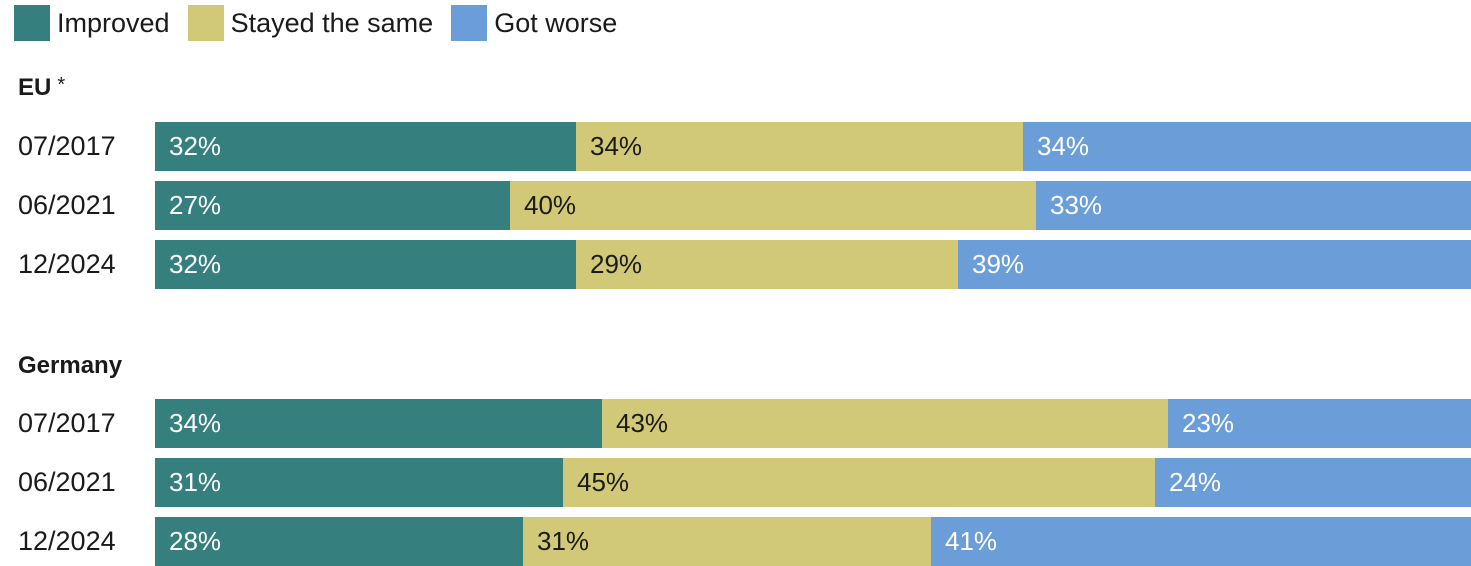 Image resolution: width=1471 pixels, height=566 pixels. I want to click on data-label: 40%, so click(550, 205).